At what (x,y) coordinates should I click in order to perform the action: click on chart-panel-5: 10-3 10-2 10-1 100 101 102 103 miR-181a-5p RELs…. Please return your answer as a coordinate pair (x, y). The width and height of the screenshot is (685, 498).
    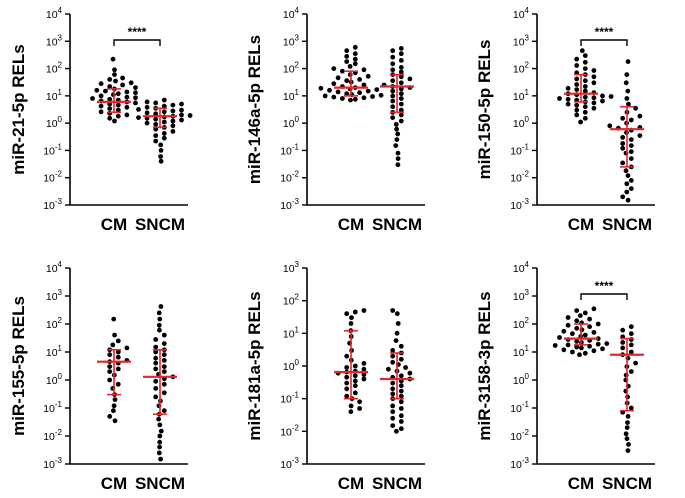
    Looking at the image, I should click on (335, 376).